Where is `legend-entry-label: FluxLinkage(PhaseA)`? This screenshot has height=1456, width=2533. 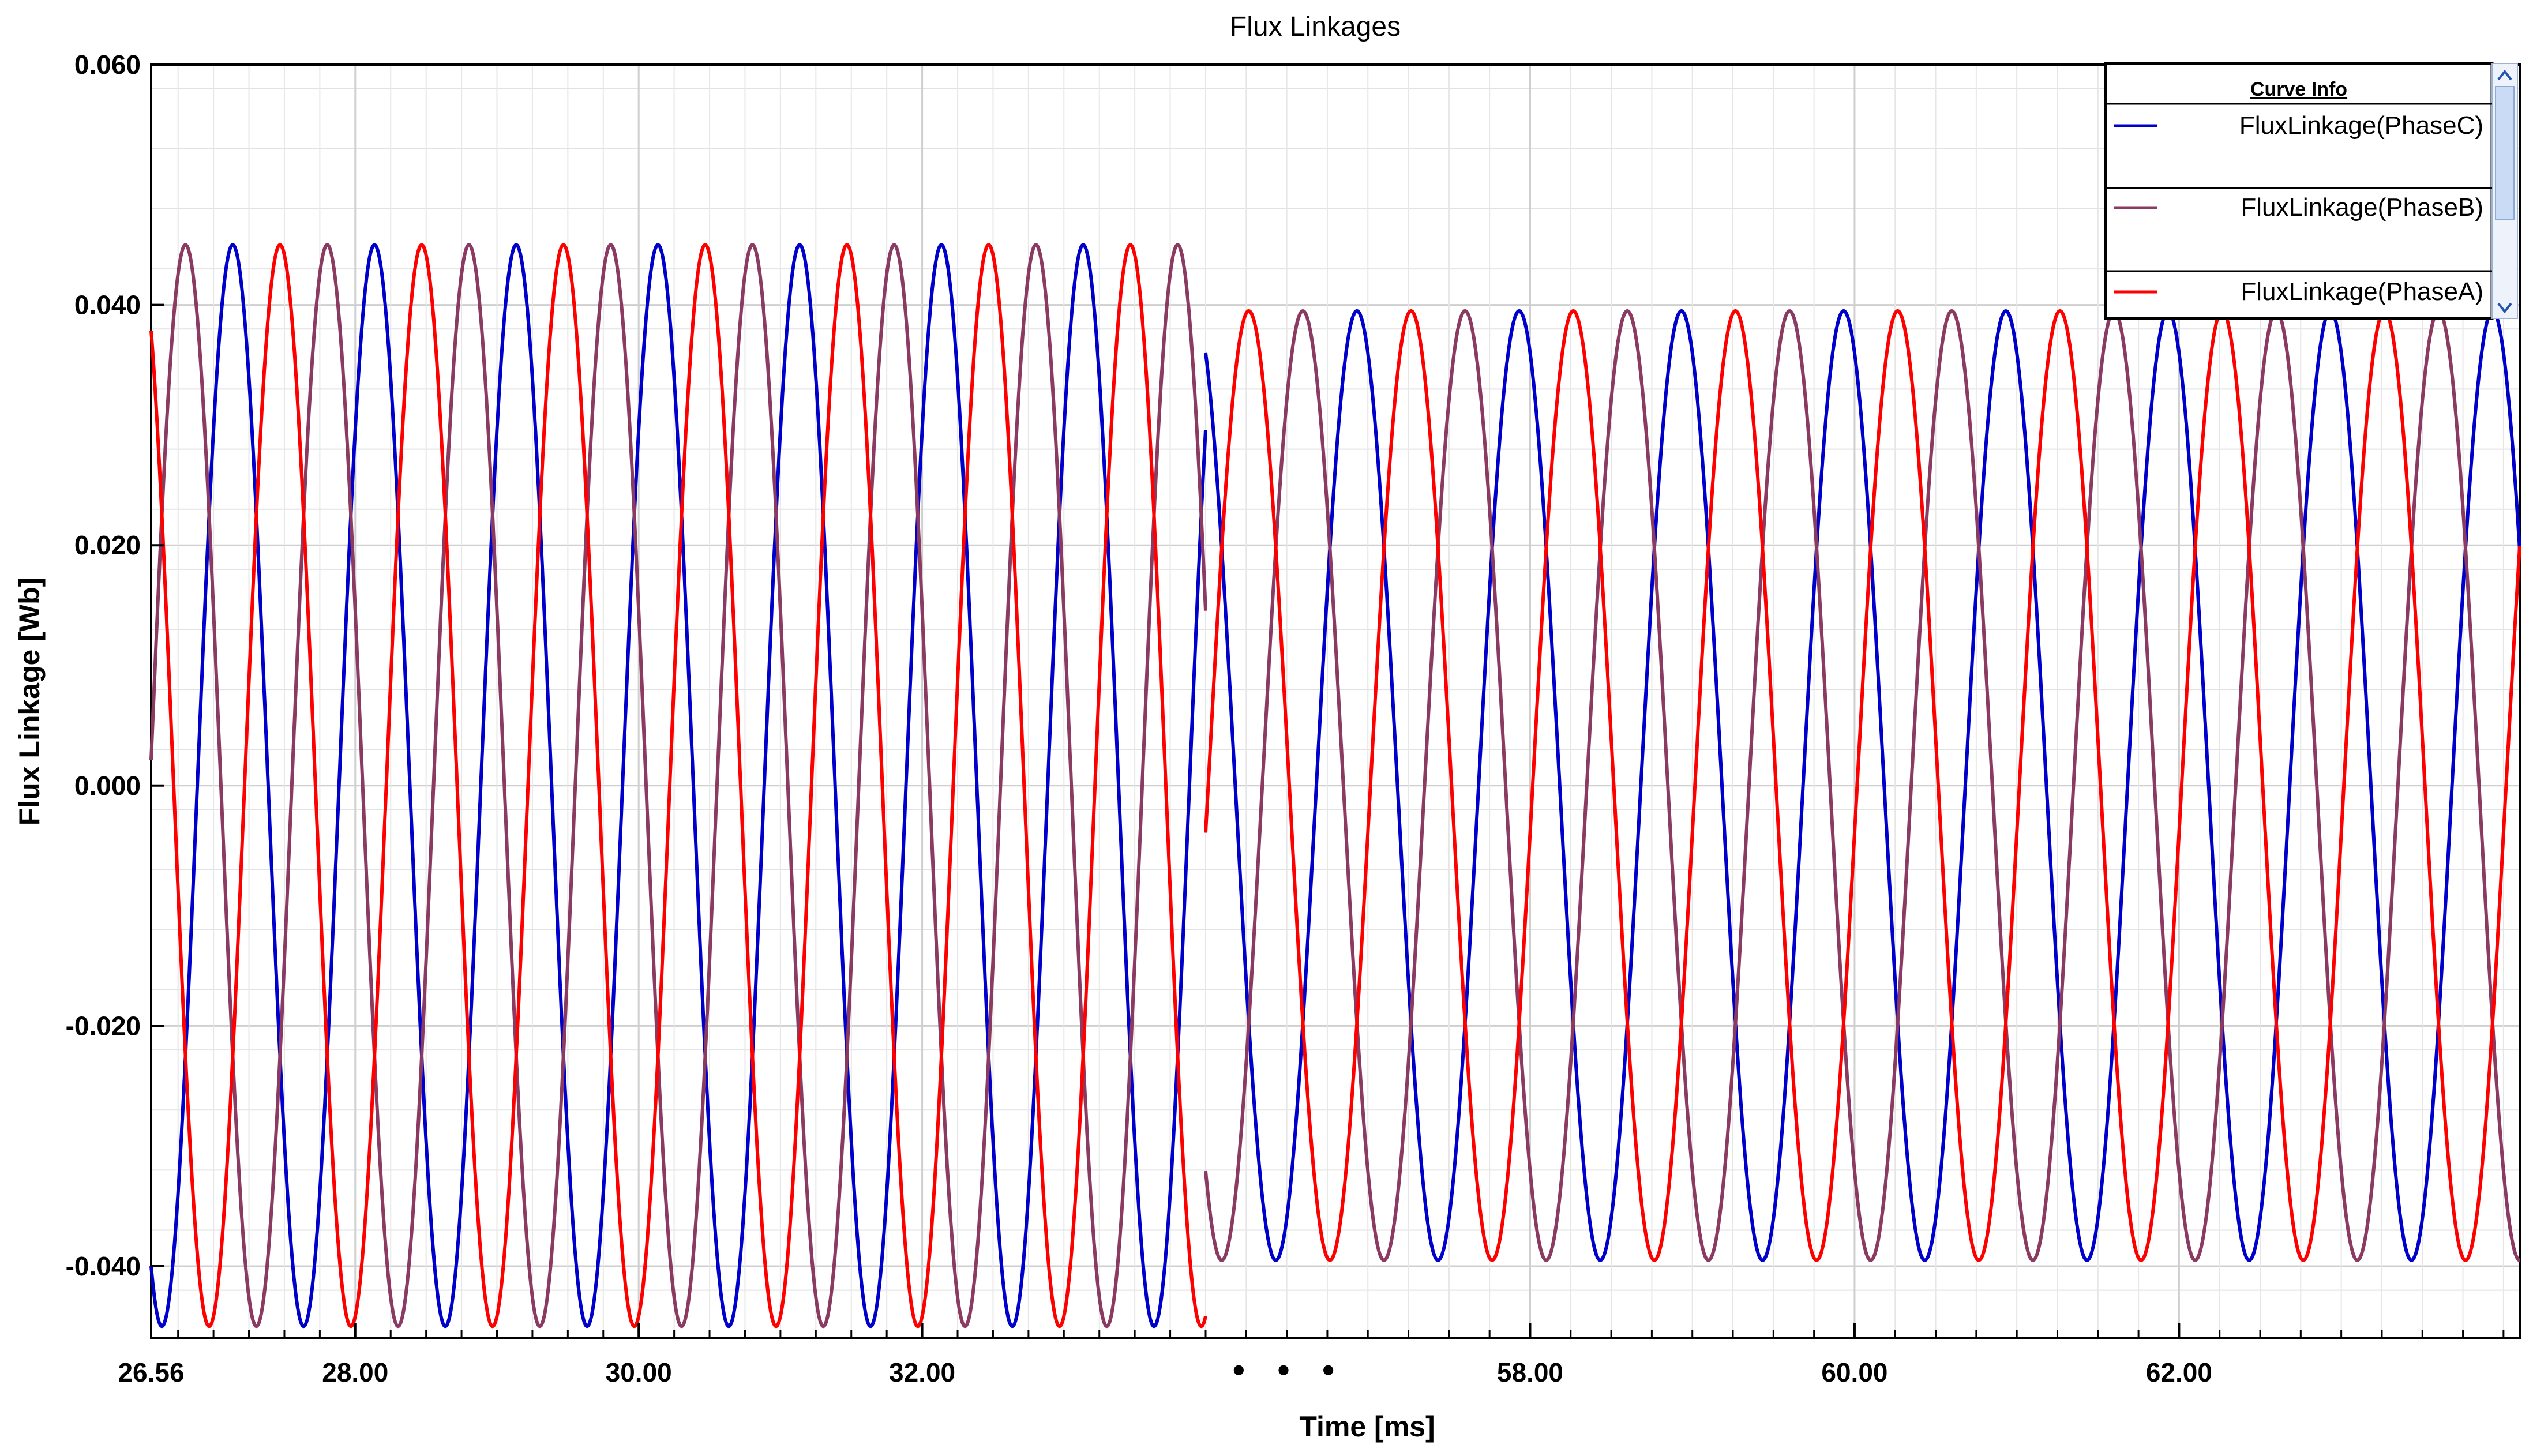
legend-entry-label: FluxLinkage(PhaseA) is located at coordinates (2362, 291).